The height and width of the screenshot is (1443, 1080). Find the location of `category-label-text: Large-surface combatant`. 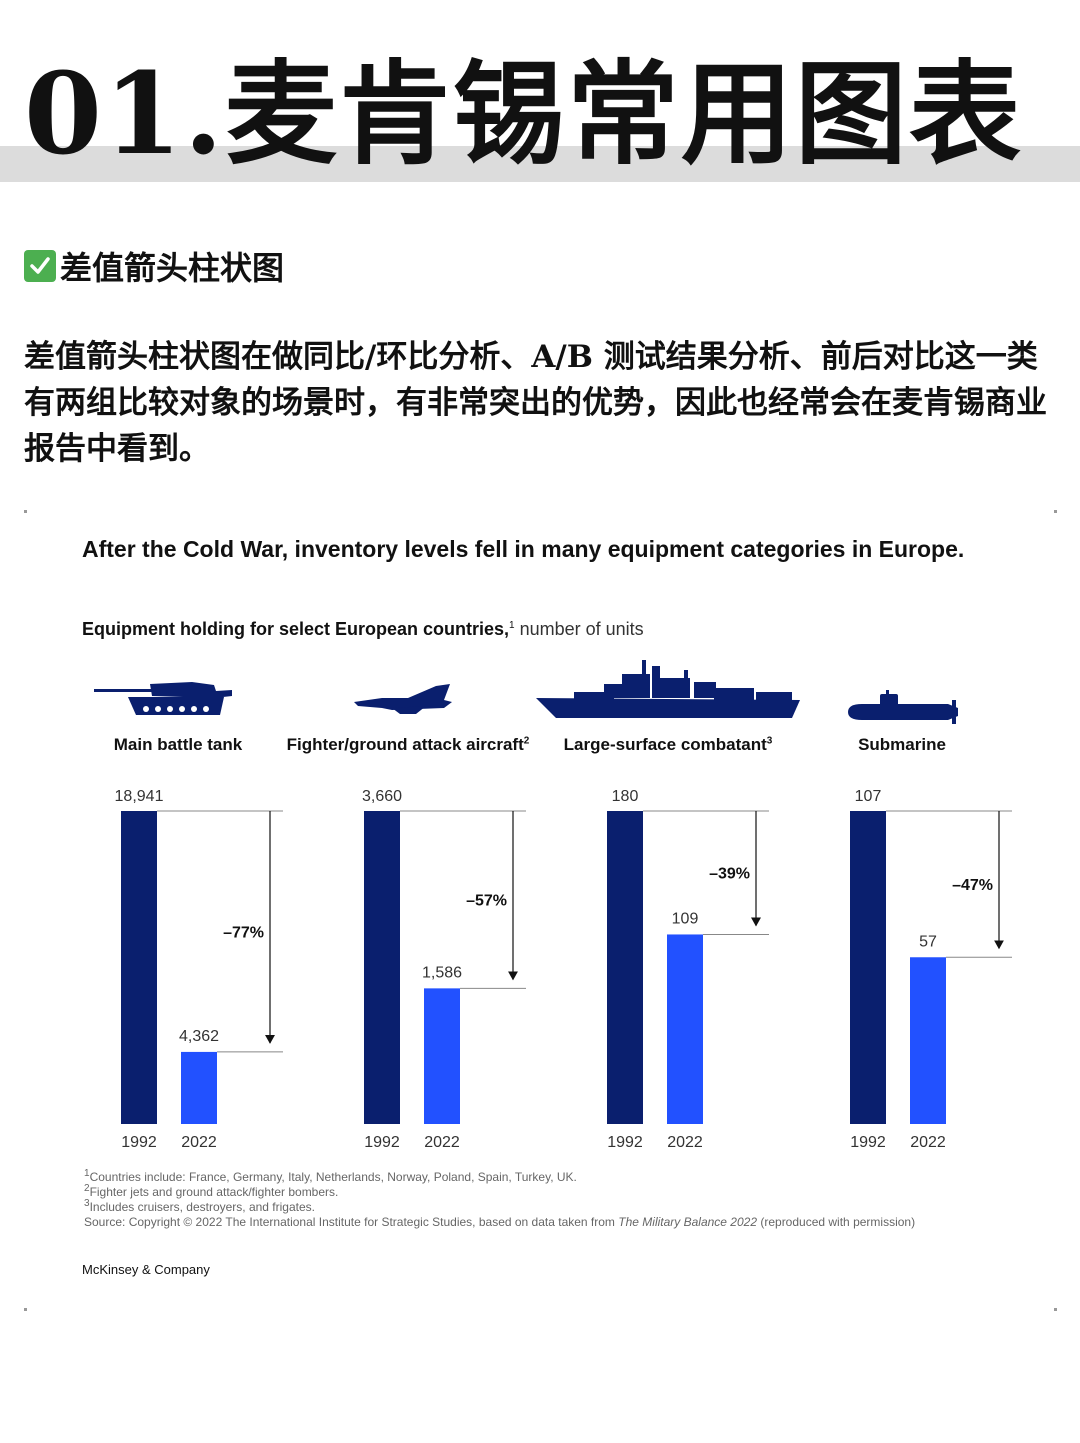

category-label-text: Large-surface combatant is located at coordinates (665, 744).